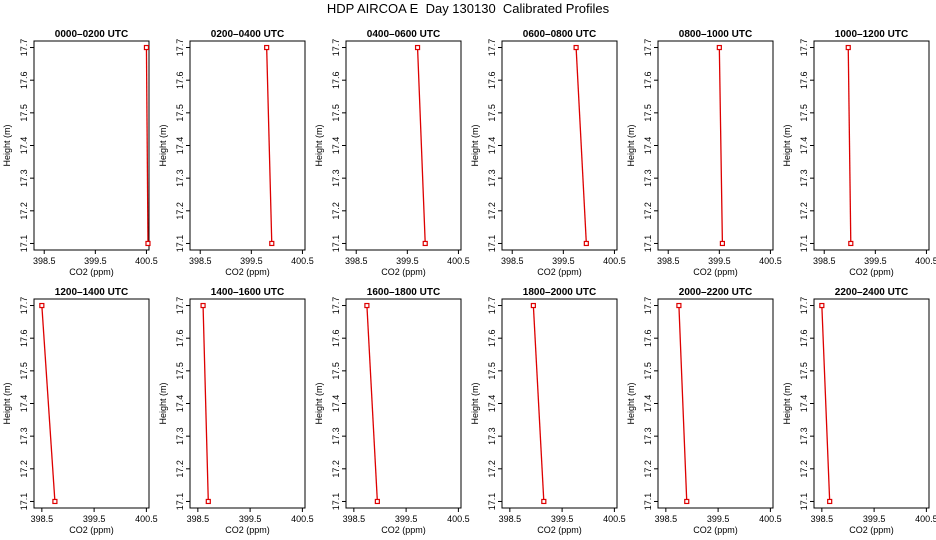  Describe the element at coordinates (247, 292) in the screenshot. I see `panel-title: 1400–1600 UTC` at that location.